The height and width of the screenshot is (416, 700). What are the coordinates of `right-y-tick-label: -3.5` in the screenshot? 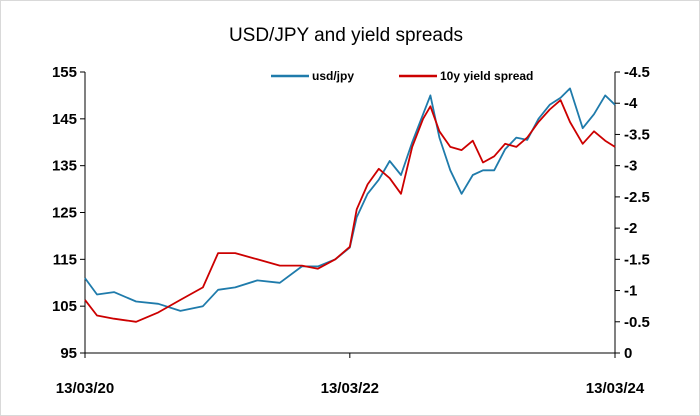 It's located at (637, 134).